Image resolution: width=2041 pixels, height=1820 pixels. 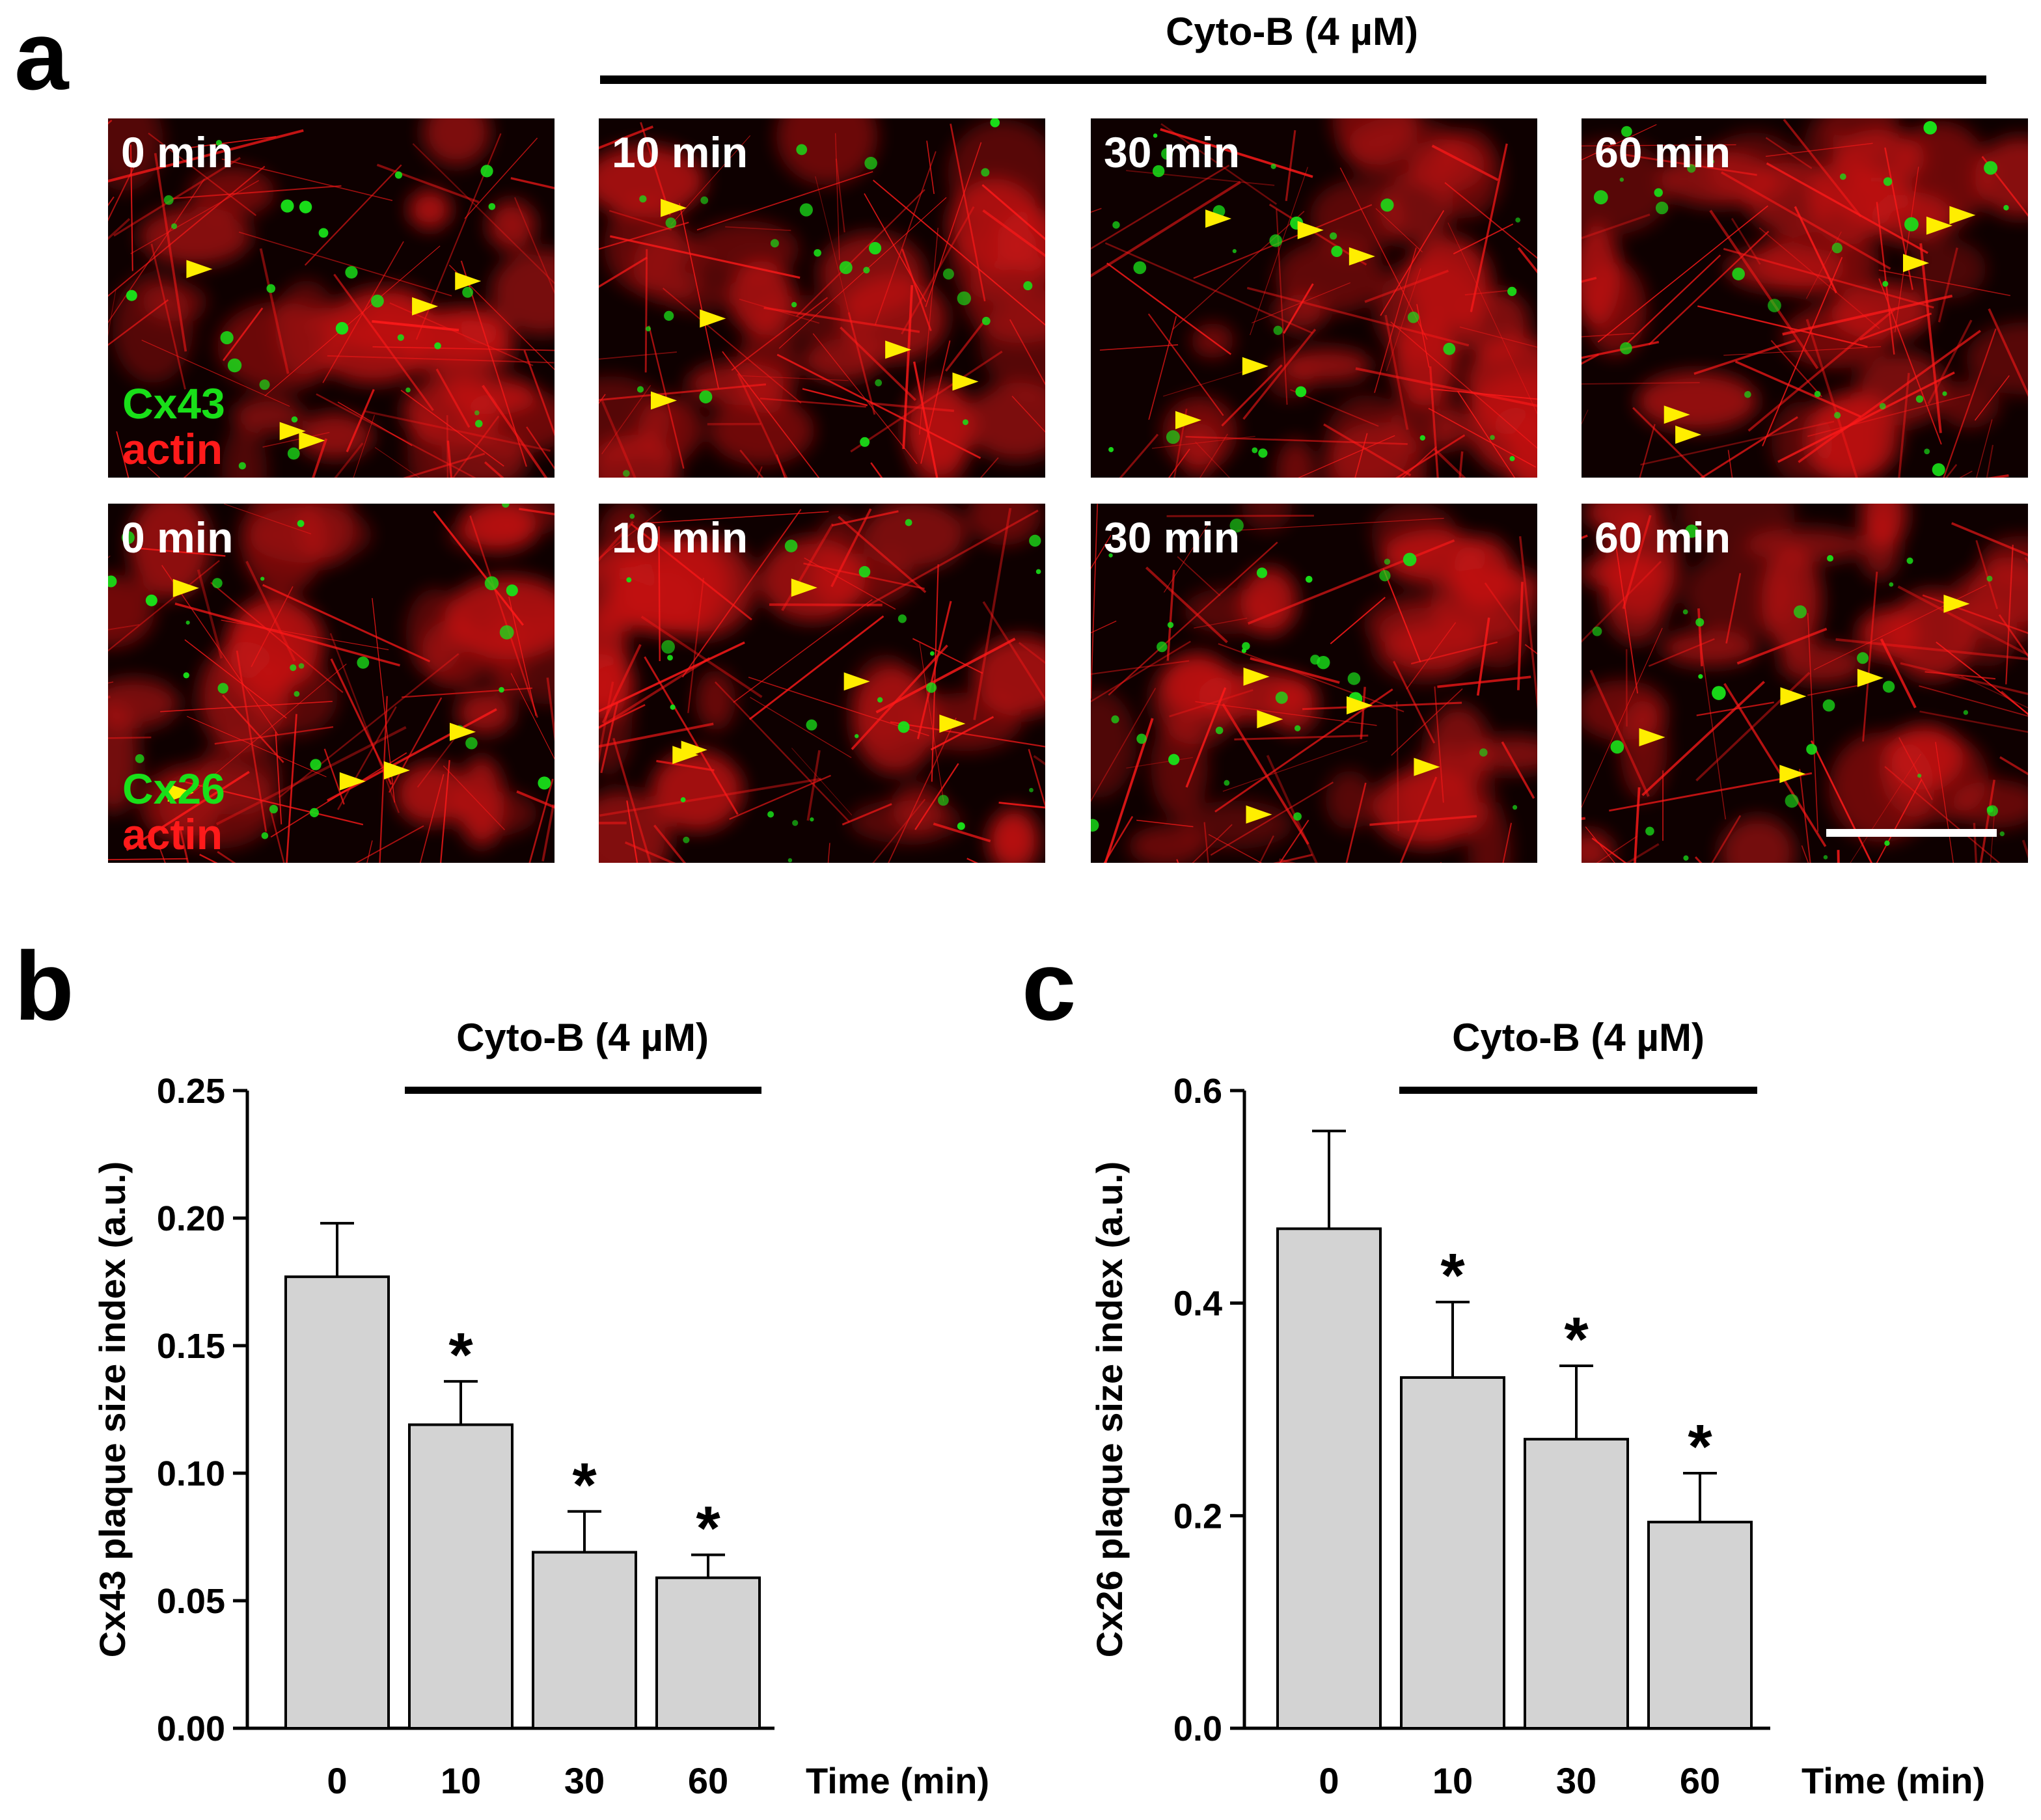 I want to click on y-axis-label: Cx43 plaque size index (a.u.), so click(x=113, y=1409).